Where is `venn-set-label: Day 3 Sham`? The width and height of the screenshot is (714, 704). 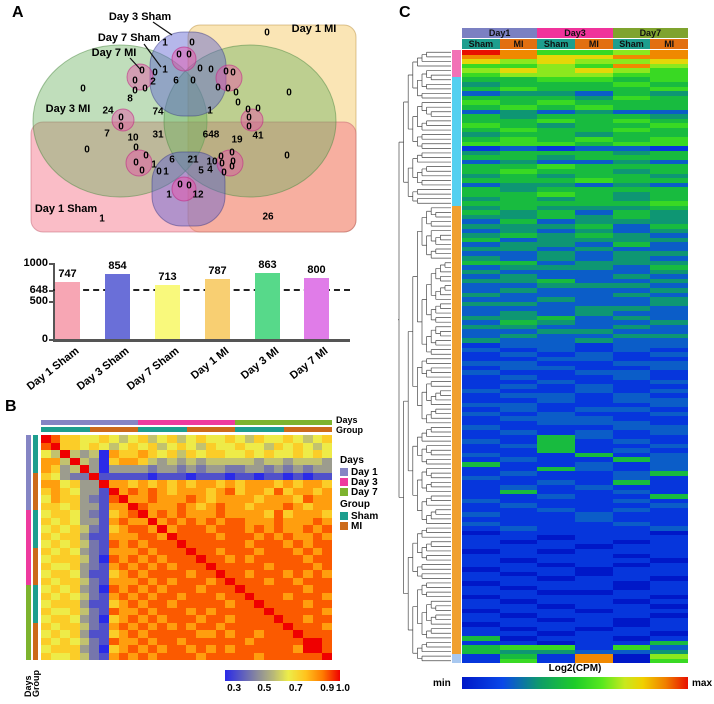 venn-set-label: Day 3 Sham is located at coordinates (140, 17).